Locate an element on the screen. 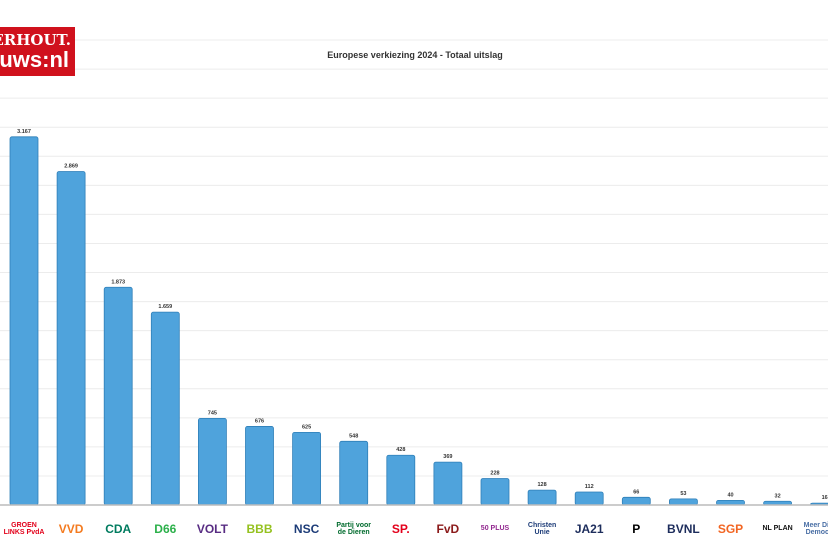  party-logo: SP. is located at coordinates (400, 528).